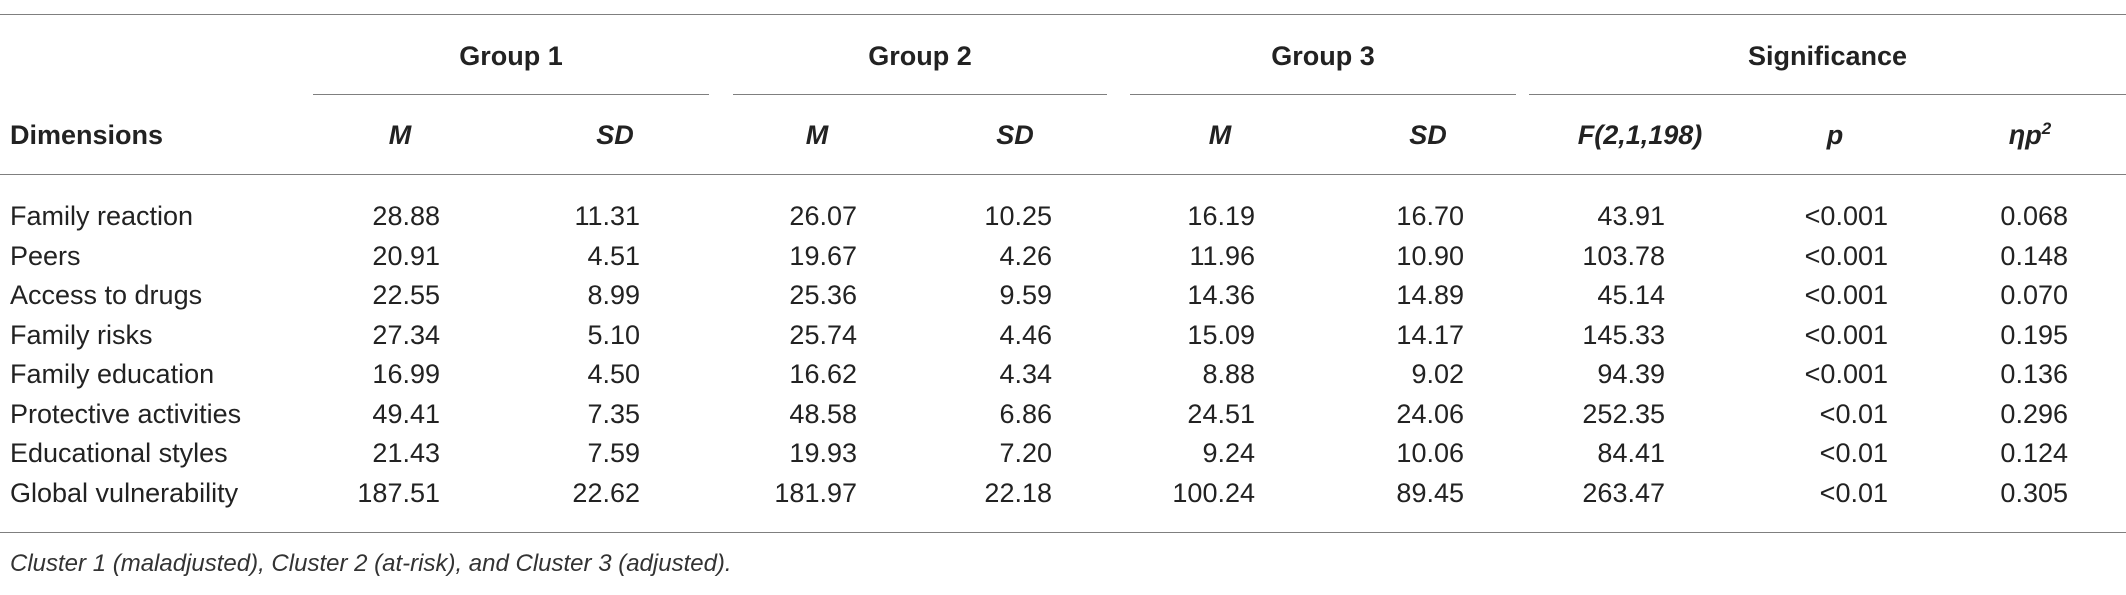 This screenshot has width=2126, height=595. I want to click on row-label: Family reaction, so click(102, 216).